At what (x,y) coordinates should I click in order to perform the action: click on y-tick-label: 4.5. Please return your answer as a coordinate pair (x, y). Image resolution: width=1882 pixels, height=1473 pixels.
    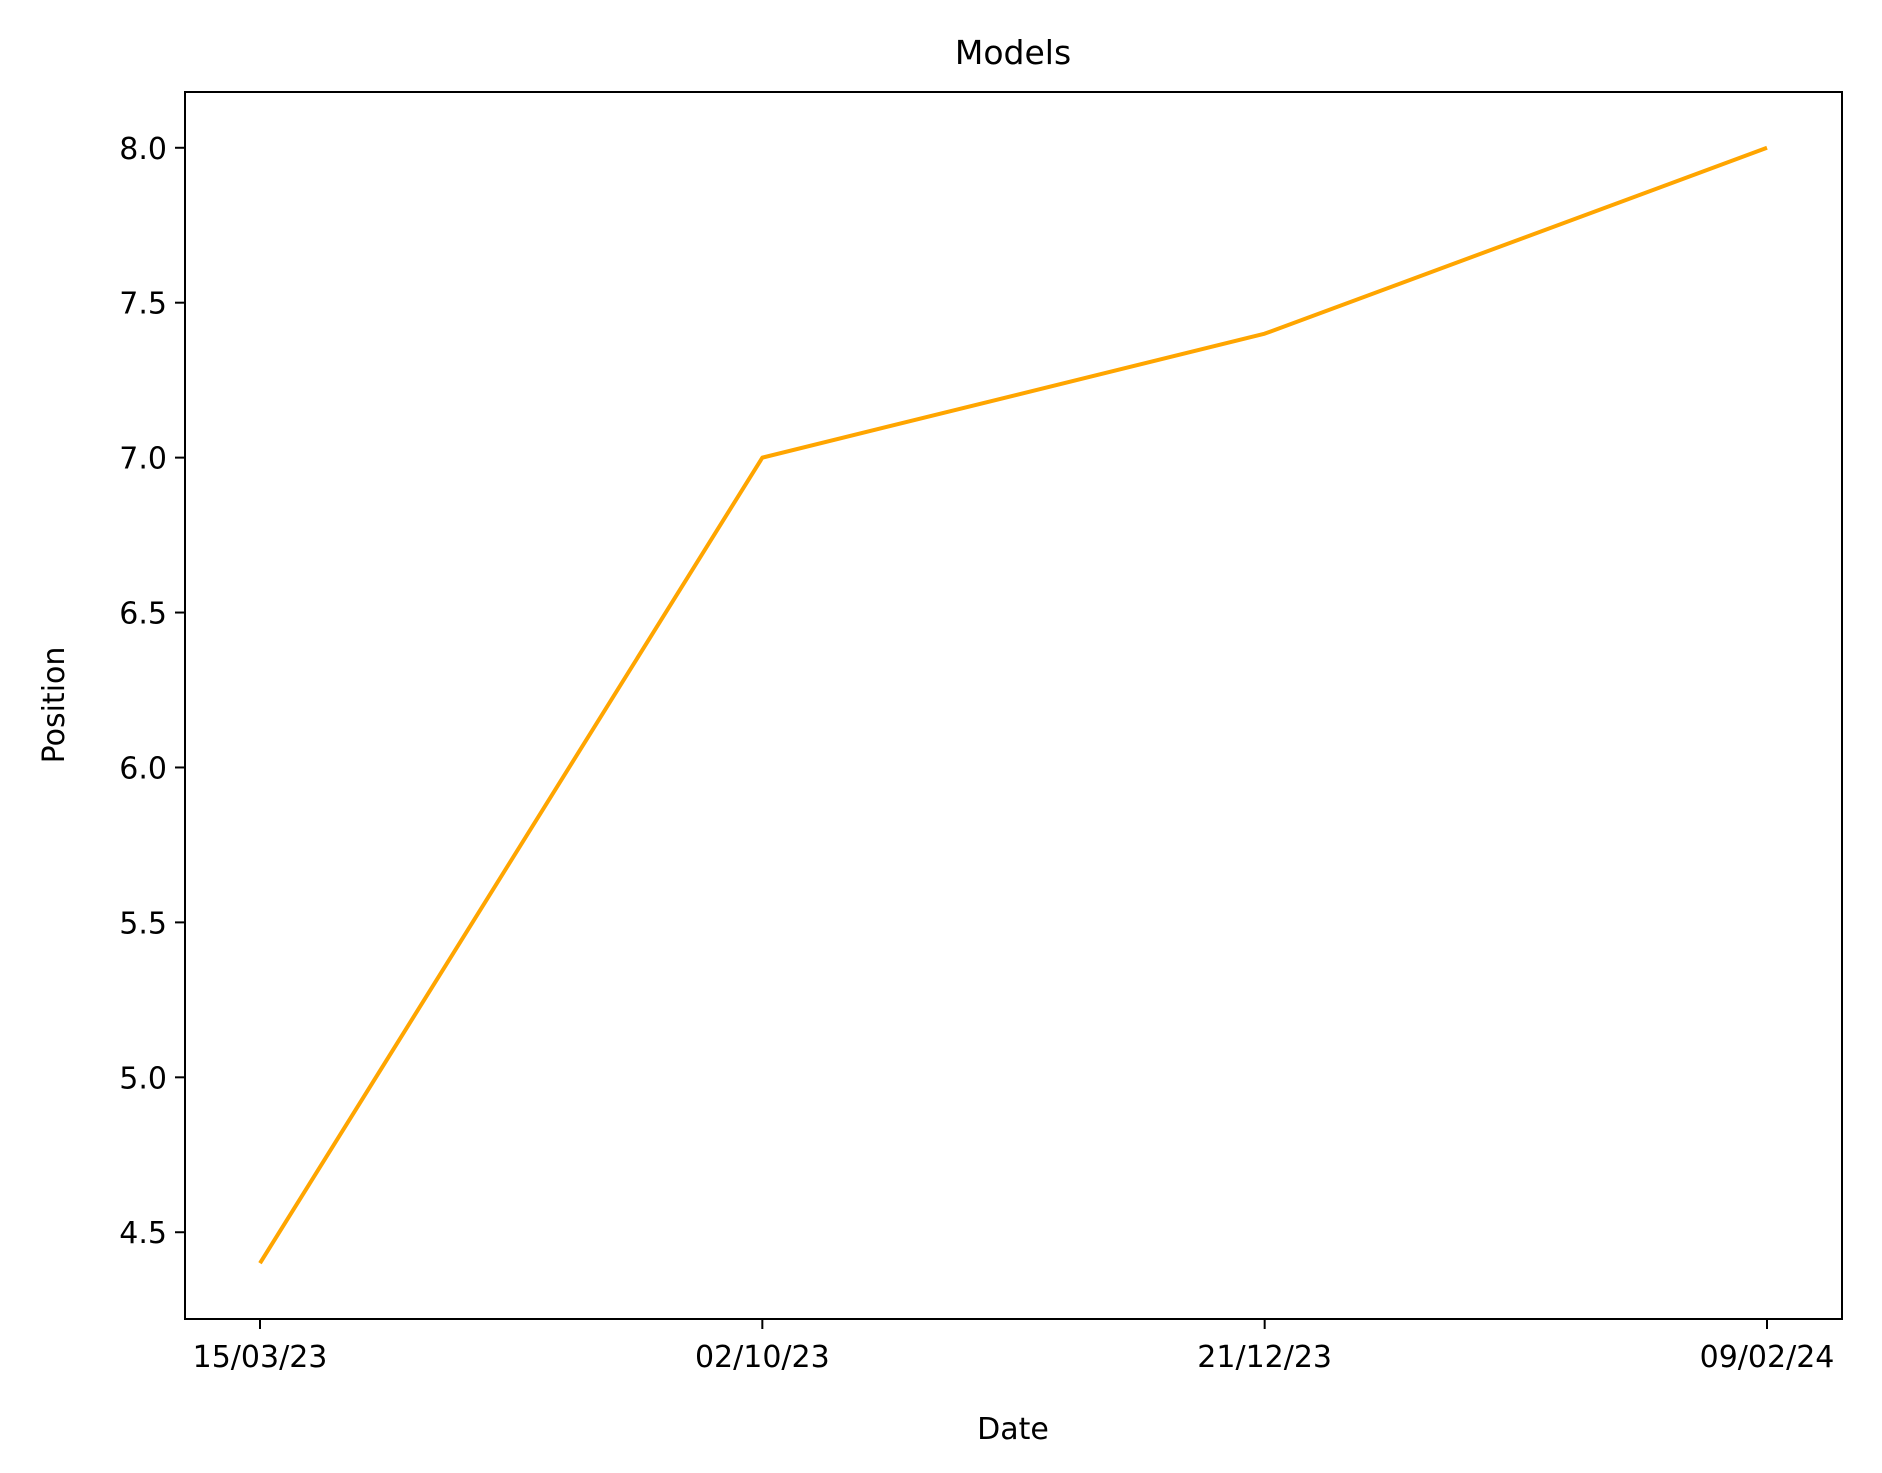
    Looking at the image, I should click on (143, 1233).